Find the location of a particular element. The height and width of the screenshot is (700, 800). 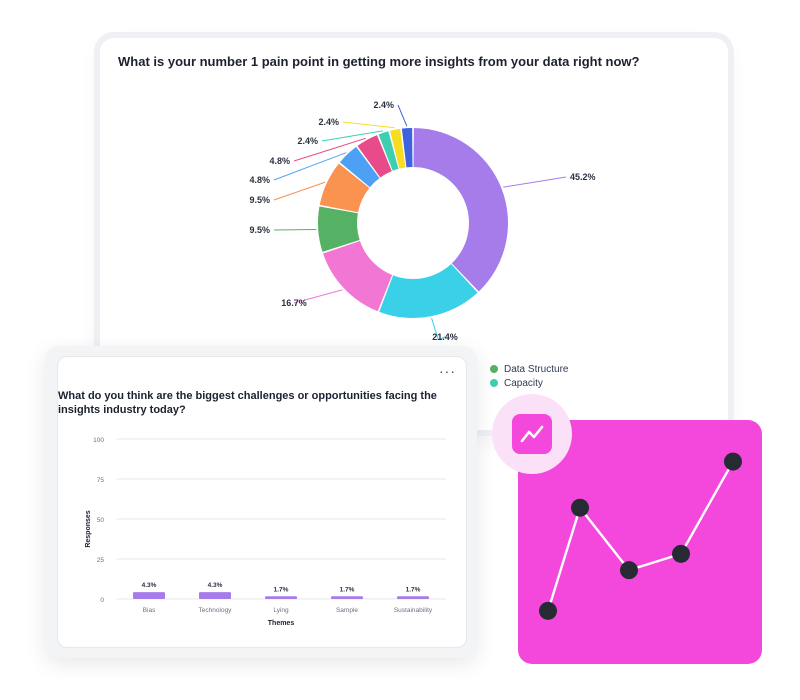

legend-swatch-data-structure is located at coordinates (494, 369).